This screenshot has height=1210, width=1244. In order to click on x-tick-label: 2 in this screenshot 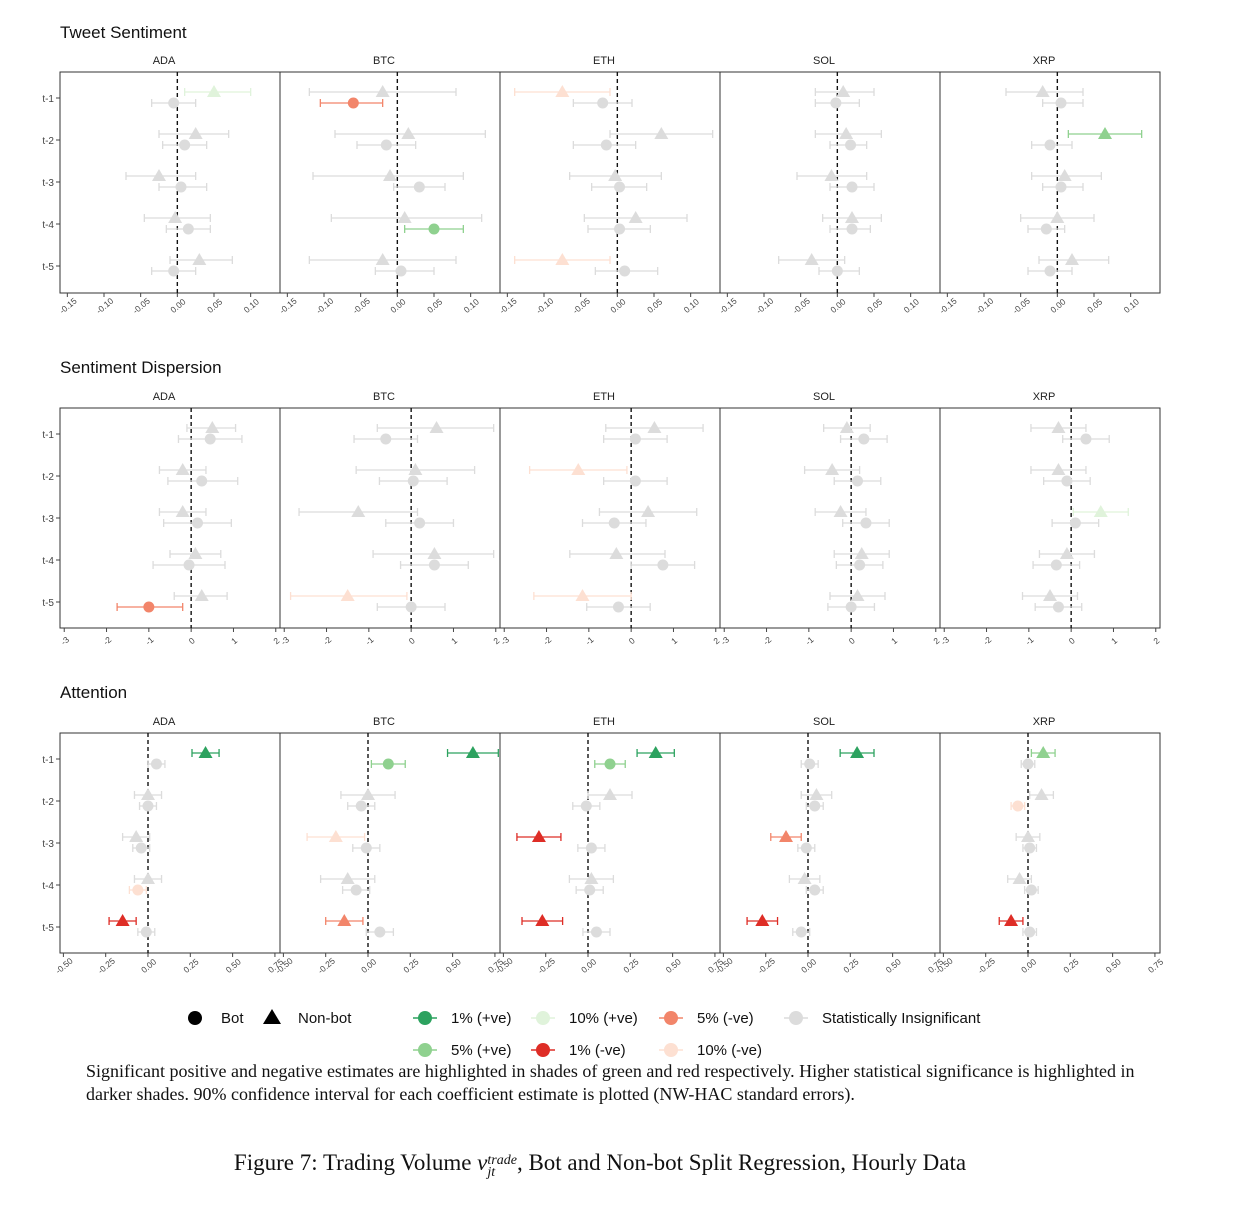, I will do `click(496, 640)`.